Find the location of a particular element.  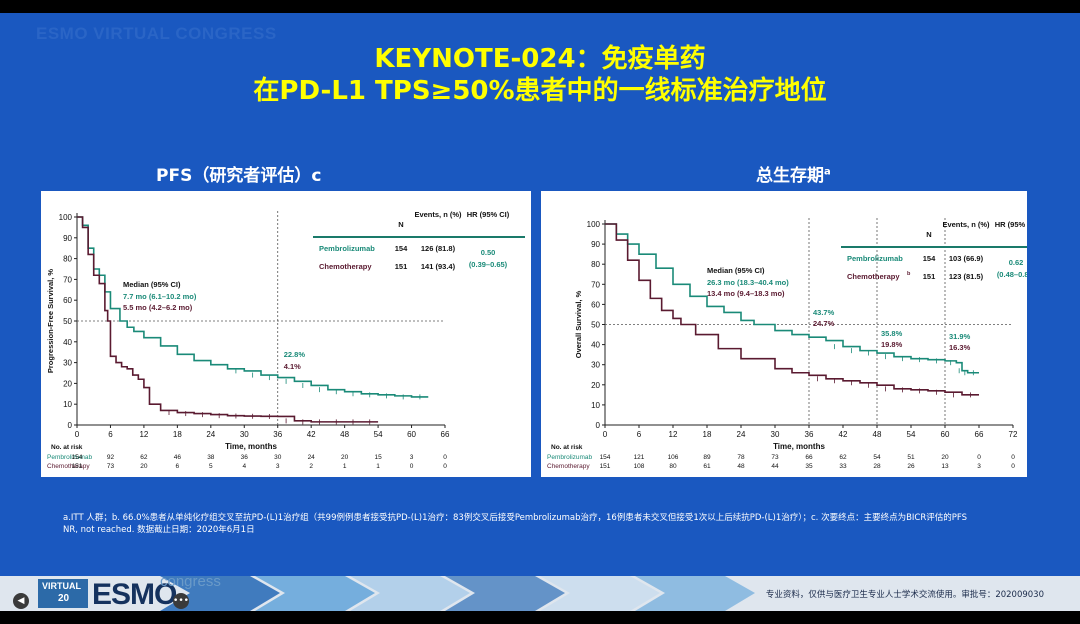

table-row-n: 151 is located at coordinates (929, 276).